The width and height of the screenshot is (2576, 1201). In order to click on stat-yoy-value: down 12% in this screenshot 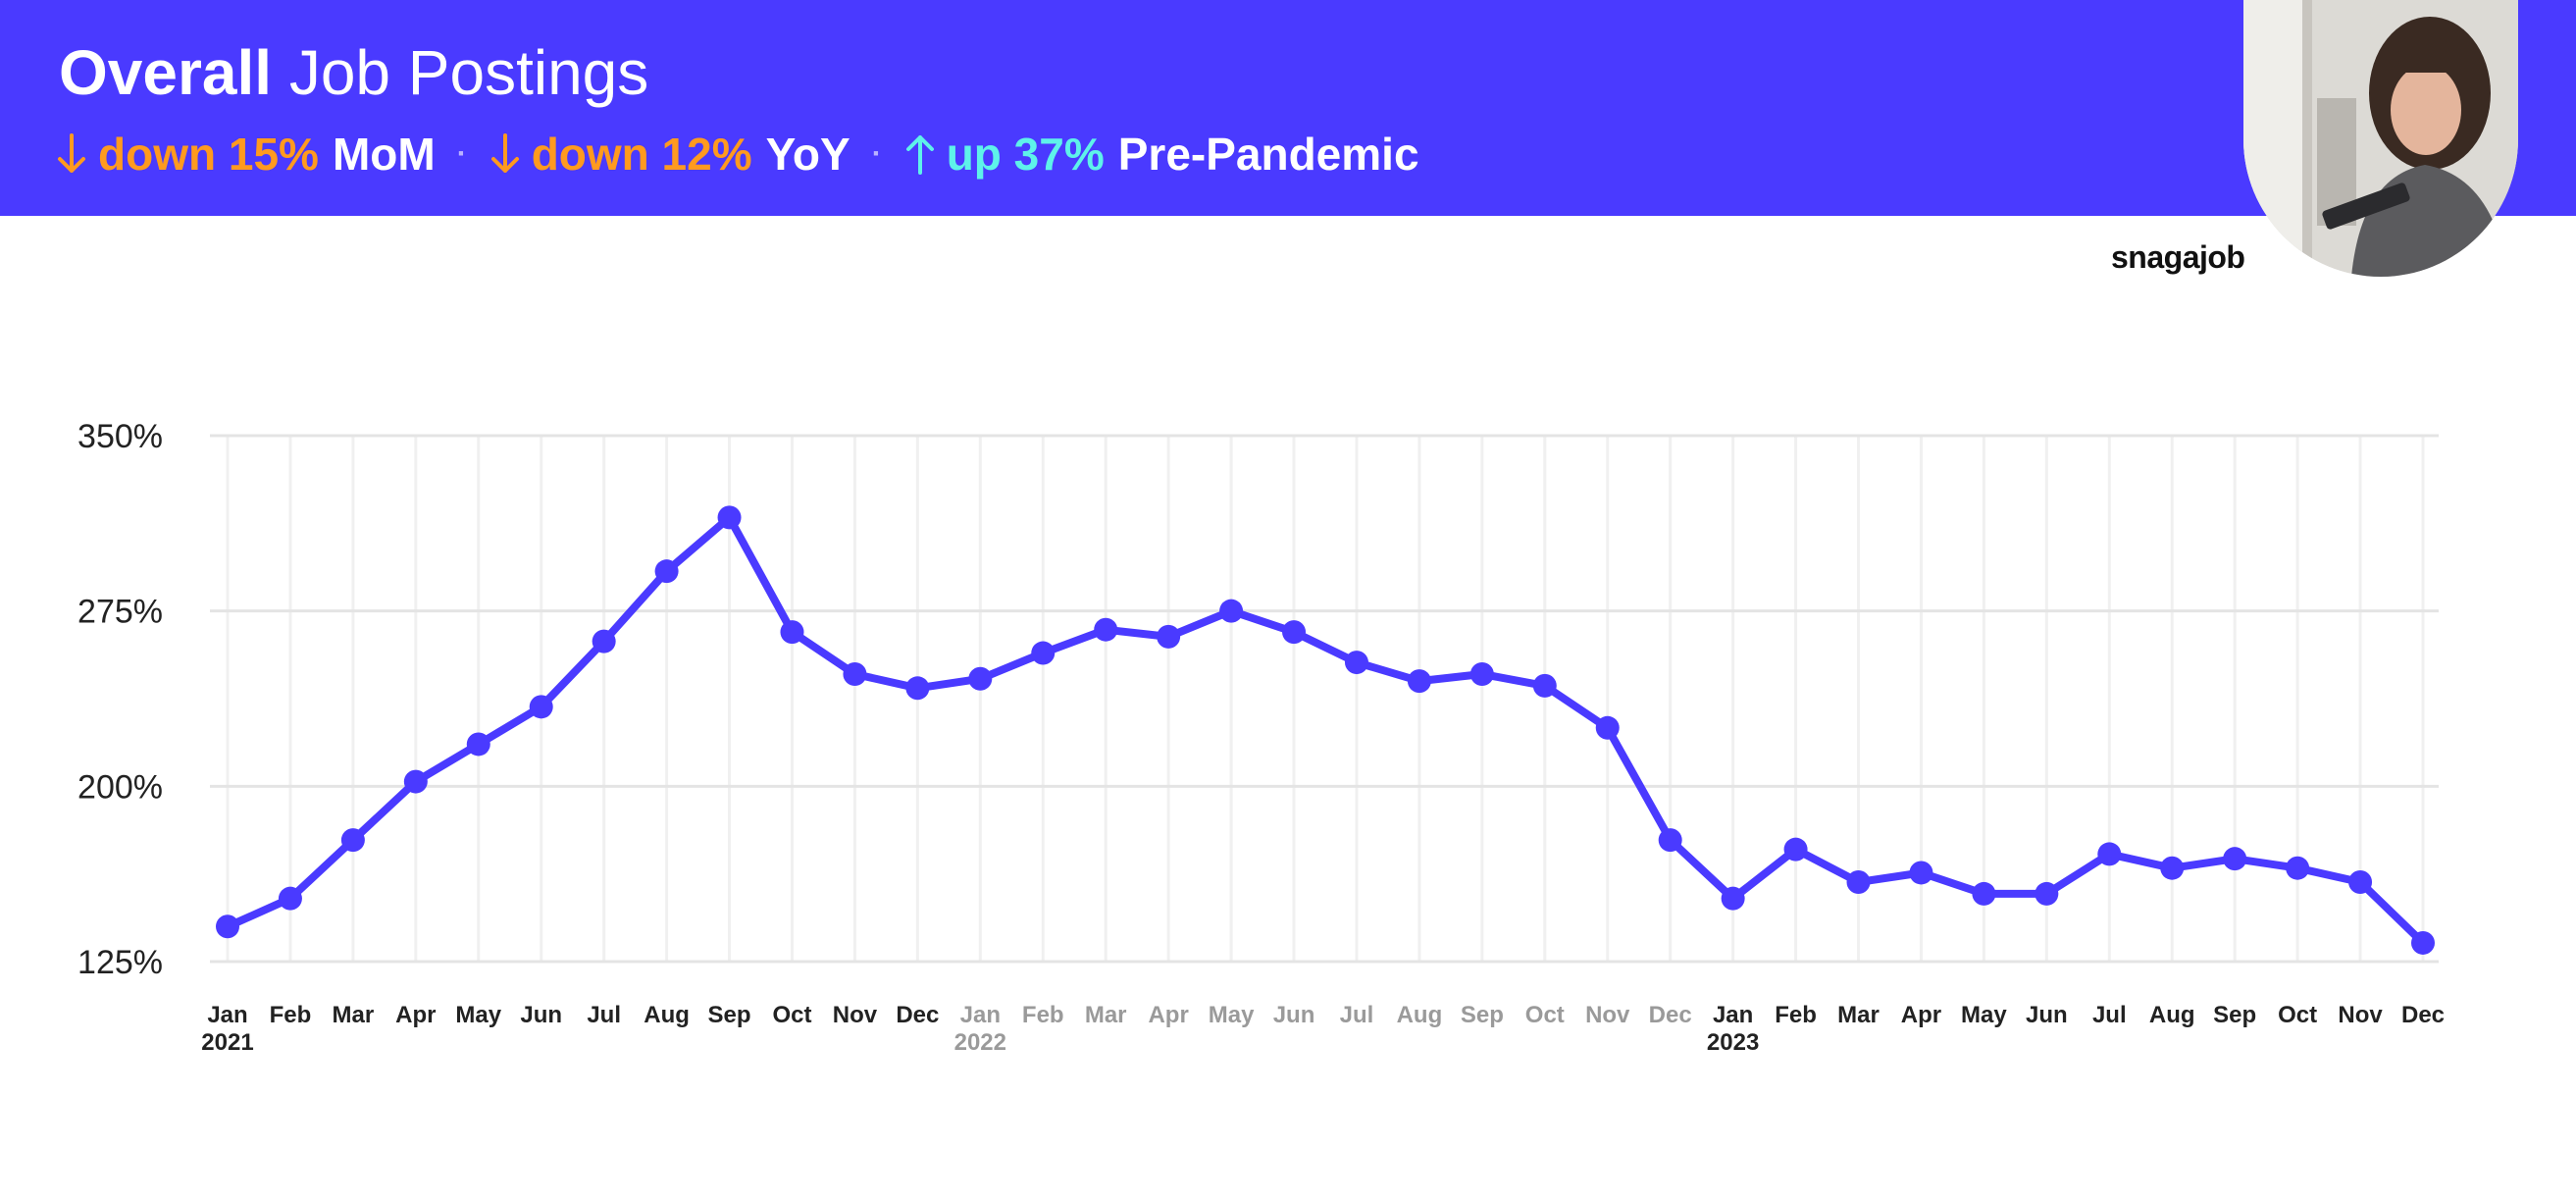, I will do `click(641, 154)`.